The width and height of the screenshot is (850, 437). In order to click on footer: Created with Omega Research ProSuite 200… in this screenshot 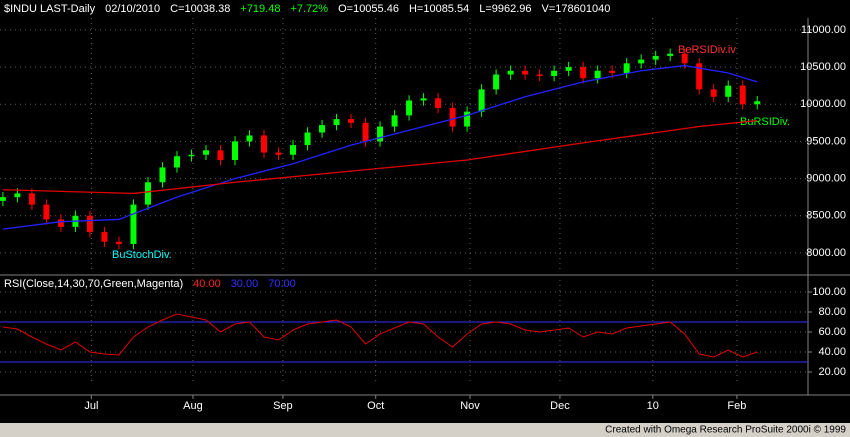, I will do `click(725, 430)`.